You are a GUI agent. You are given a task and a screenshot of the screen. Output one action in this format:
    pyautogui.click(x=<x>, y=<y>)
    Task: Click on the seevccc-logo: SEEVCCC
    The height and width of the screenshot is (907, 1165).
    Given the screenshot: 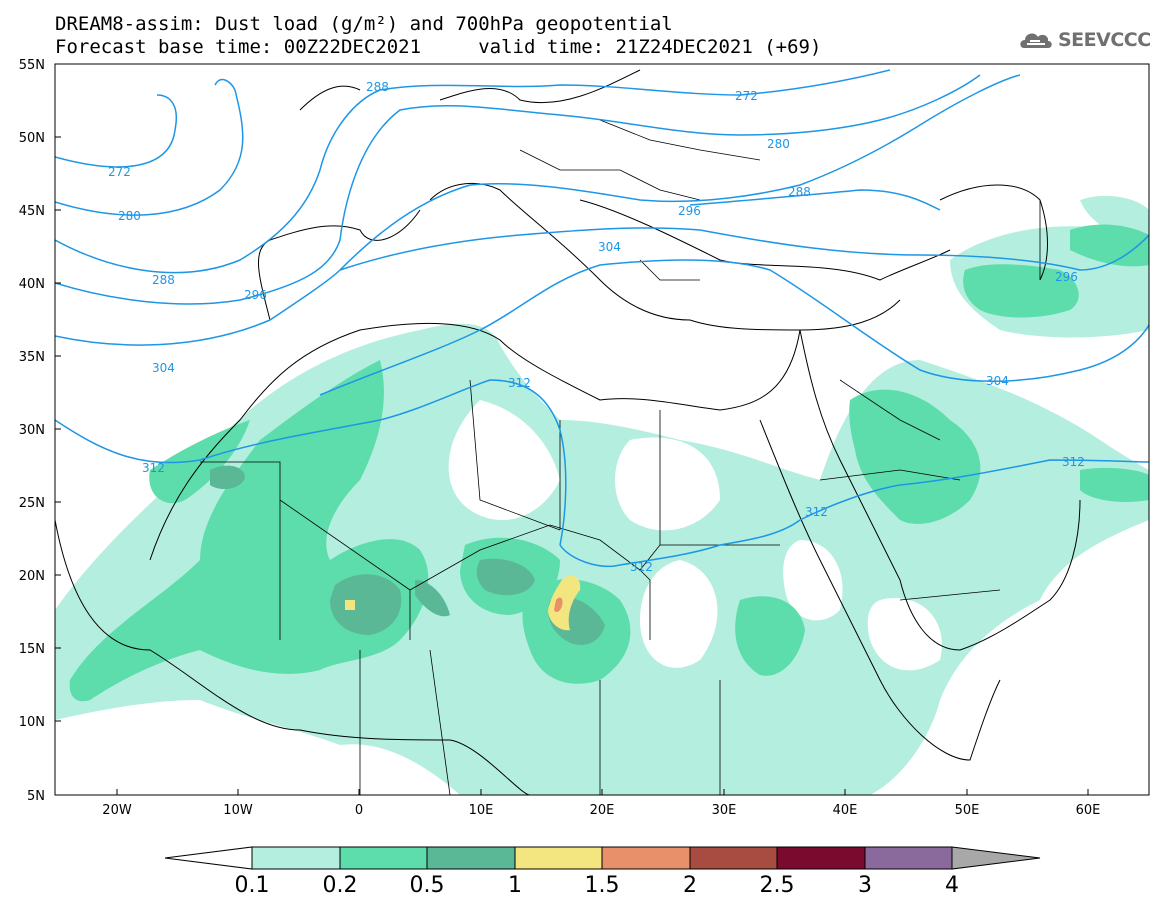 What is the action you would take?
    pyautogui.click(x=1084, y=40)
    